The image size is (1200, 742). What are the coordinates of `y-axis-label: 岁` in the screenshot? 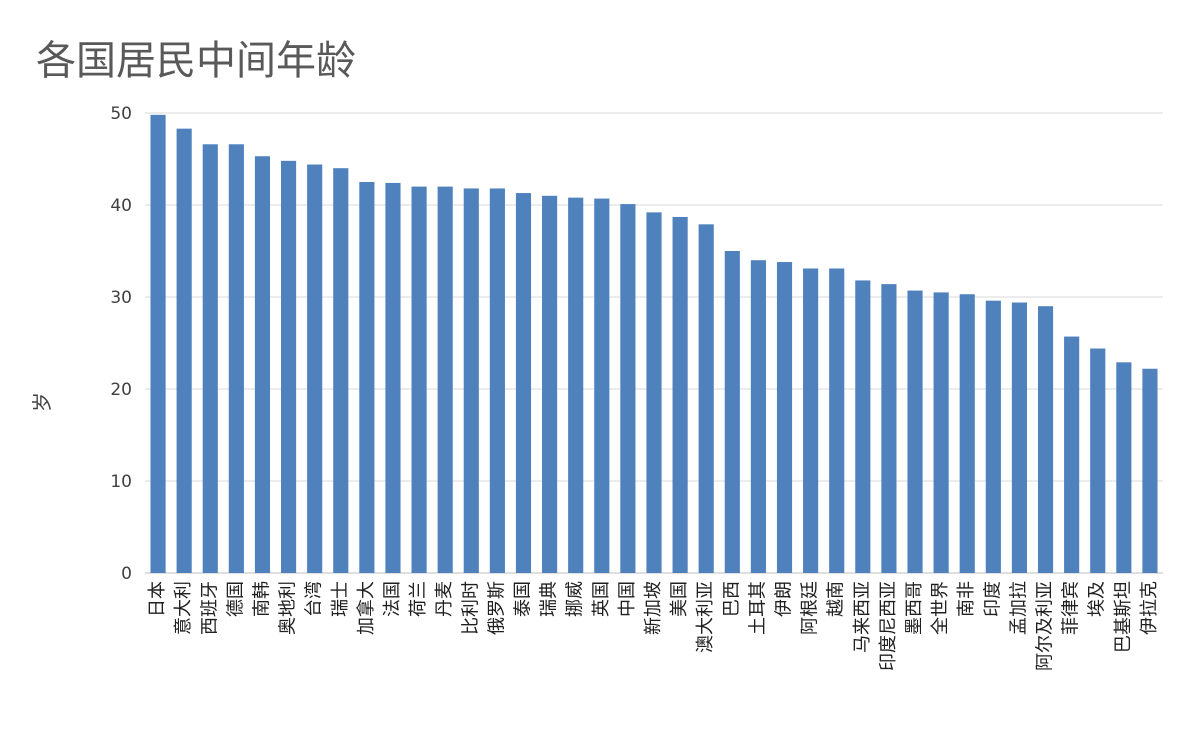 It's located at (42, 402).